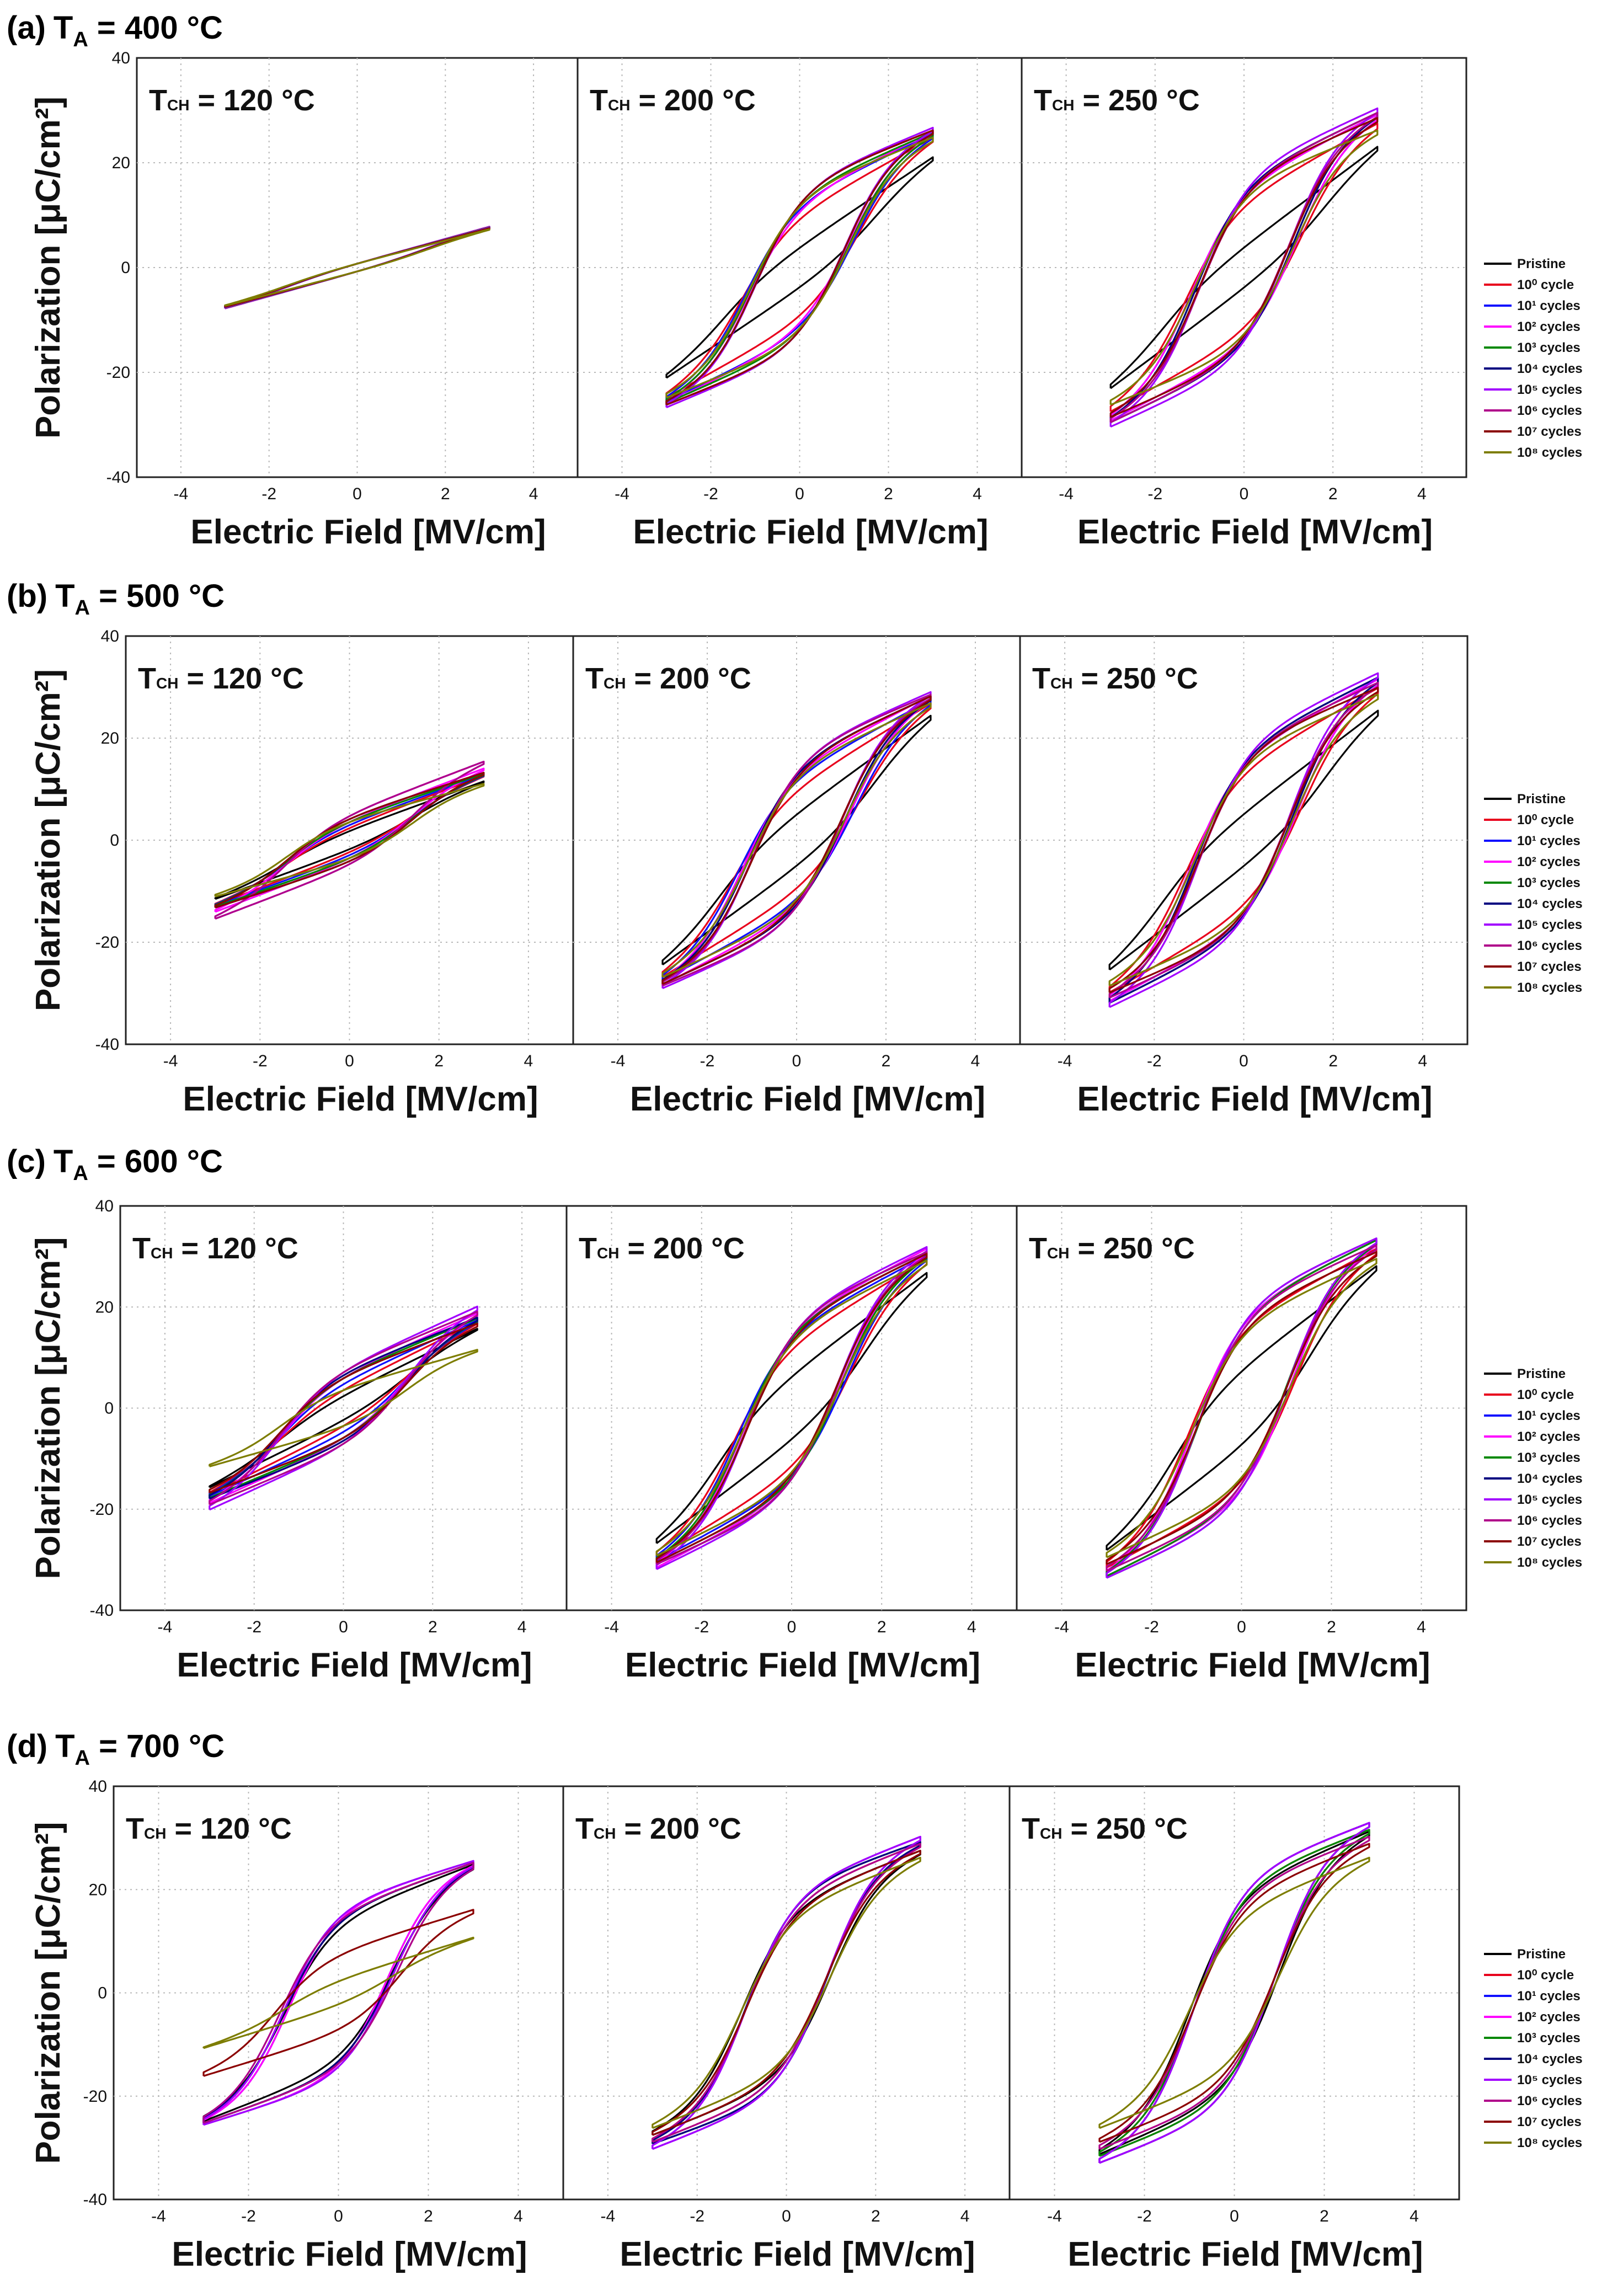 The width and height of the screenshot is (1607, 2296). Describe the element at coordinates (1550, 903) in the screenshot. I see `legend-entry: 10⁴ cycles` at that location.